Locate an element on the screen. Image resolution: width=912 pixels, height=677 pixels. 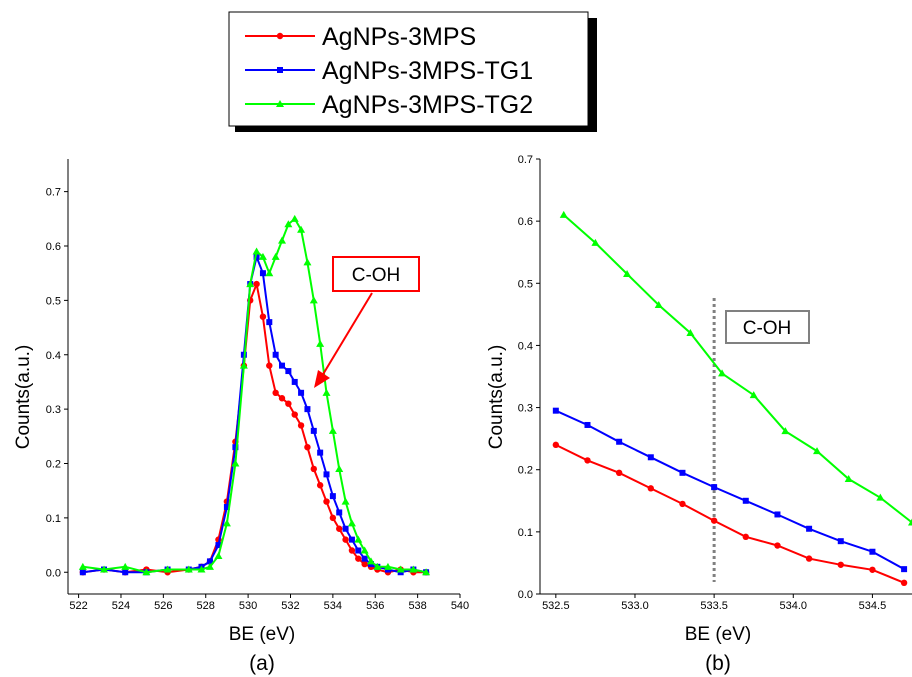
annotation-arrowhead is located at coordinates (322, 379).